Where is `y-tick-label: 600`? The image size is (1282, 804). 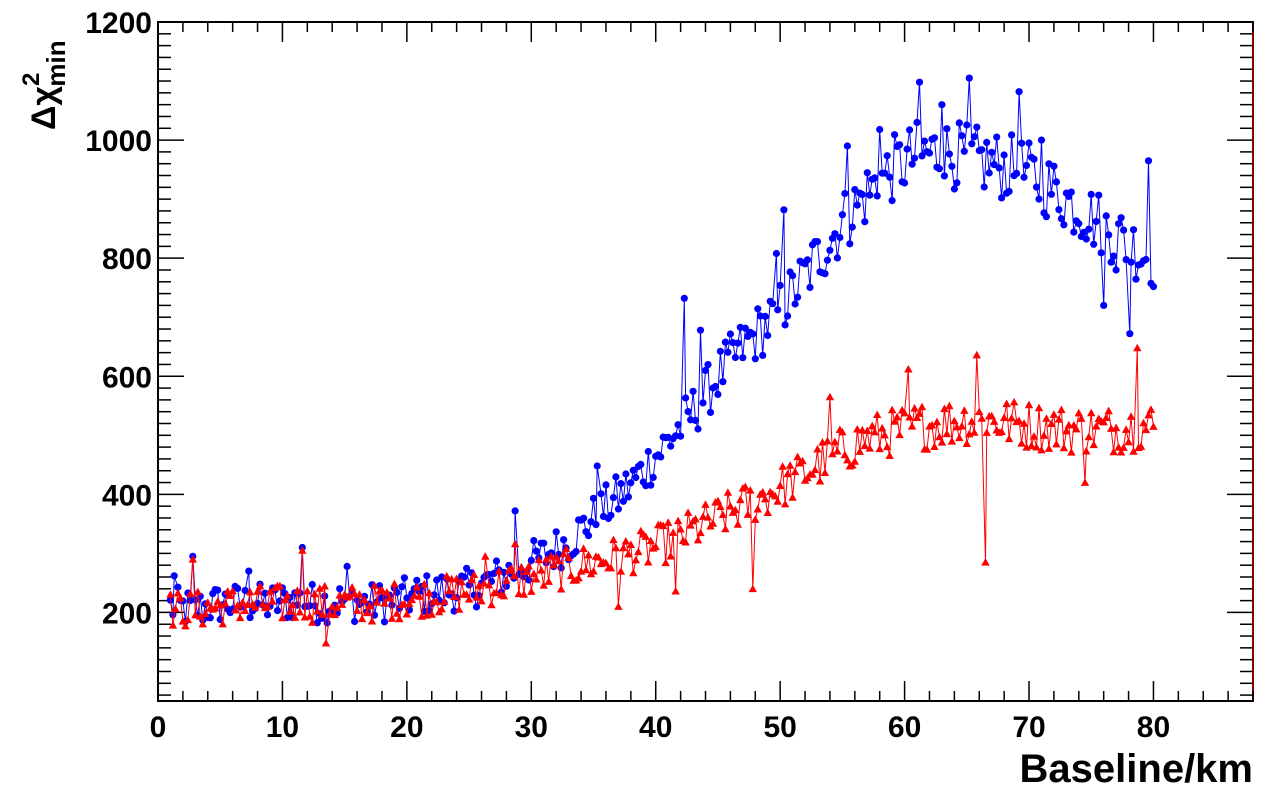 y-tick-label: 600 is located at coordinates (127, 377).